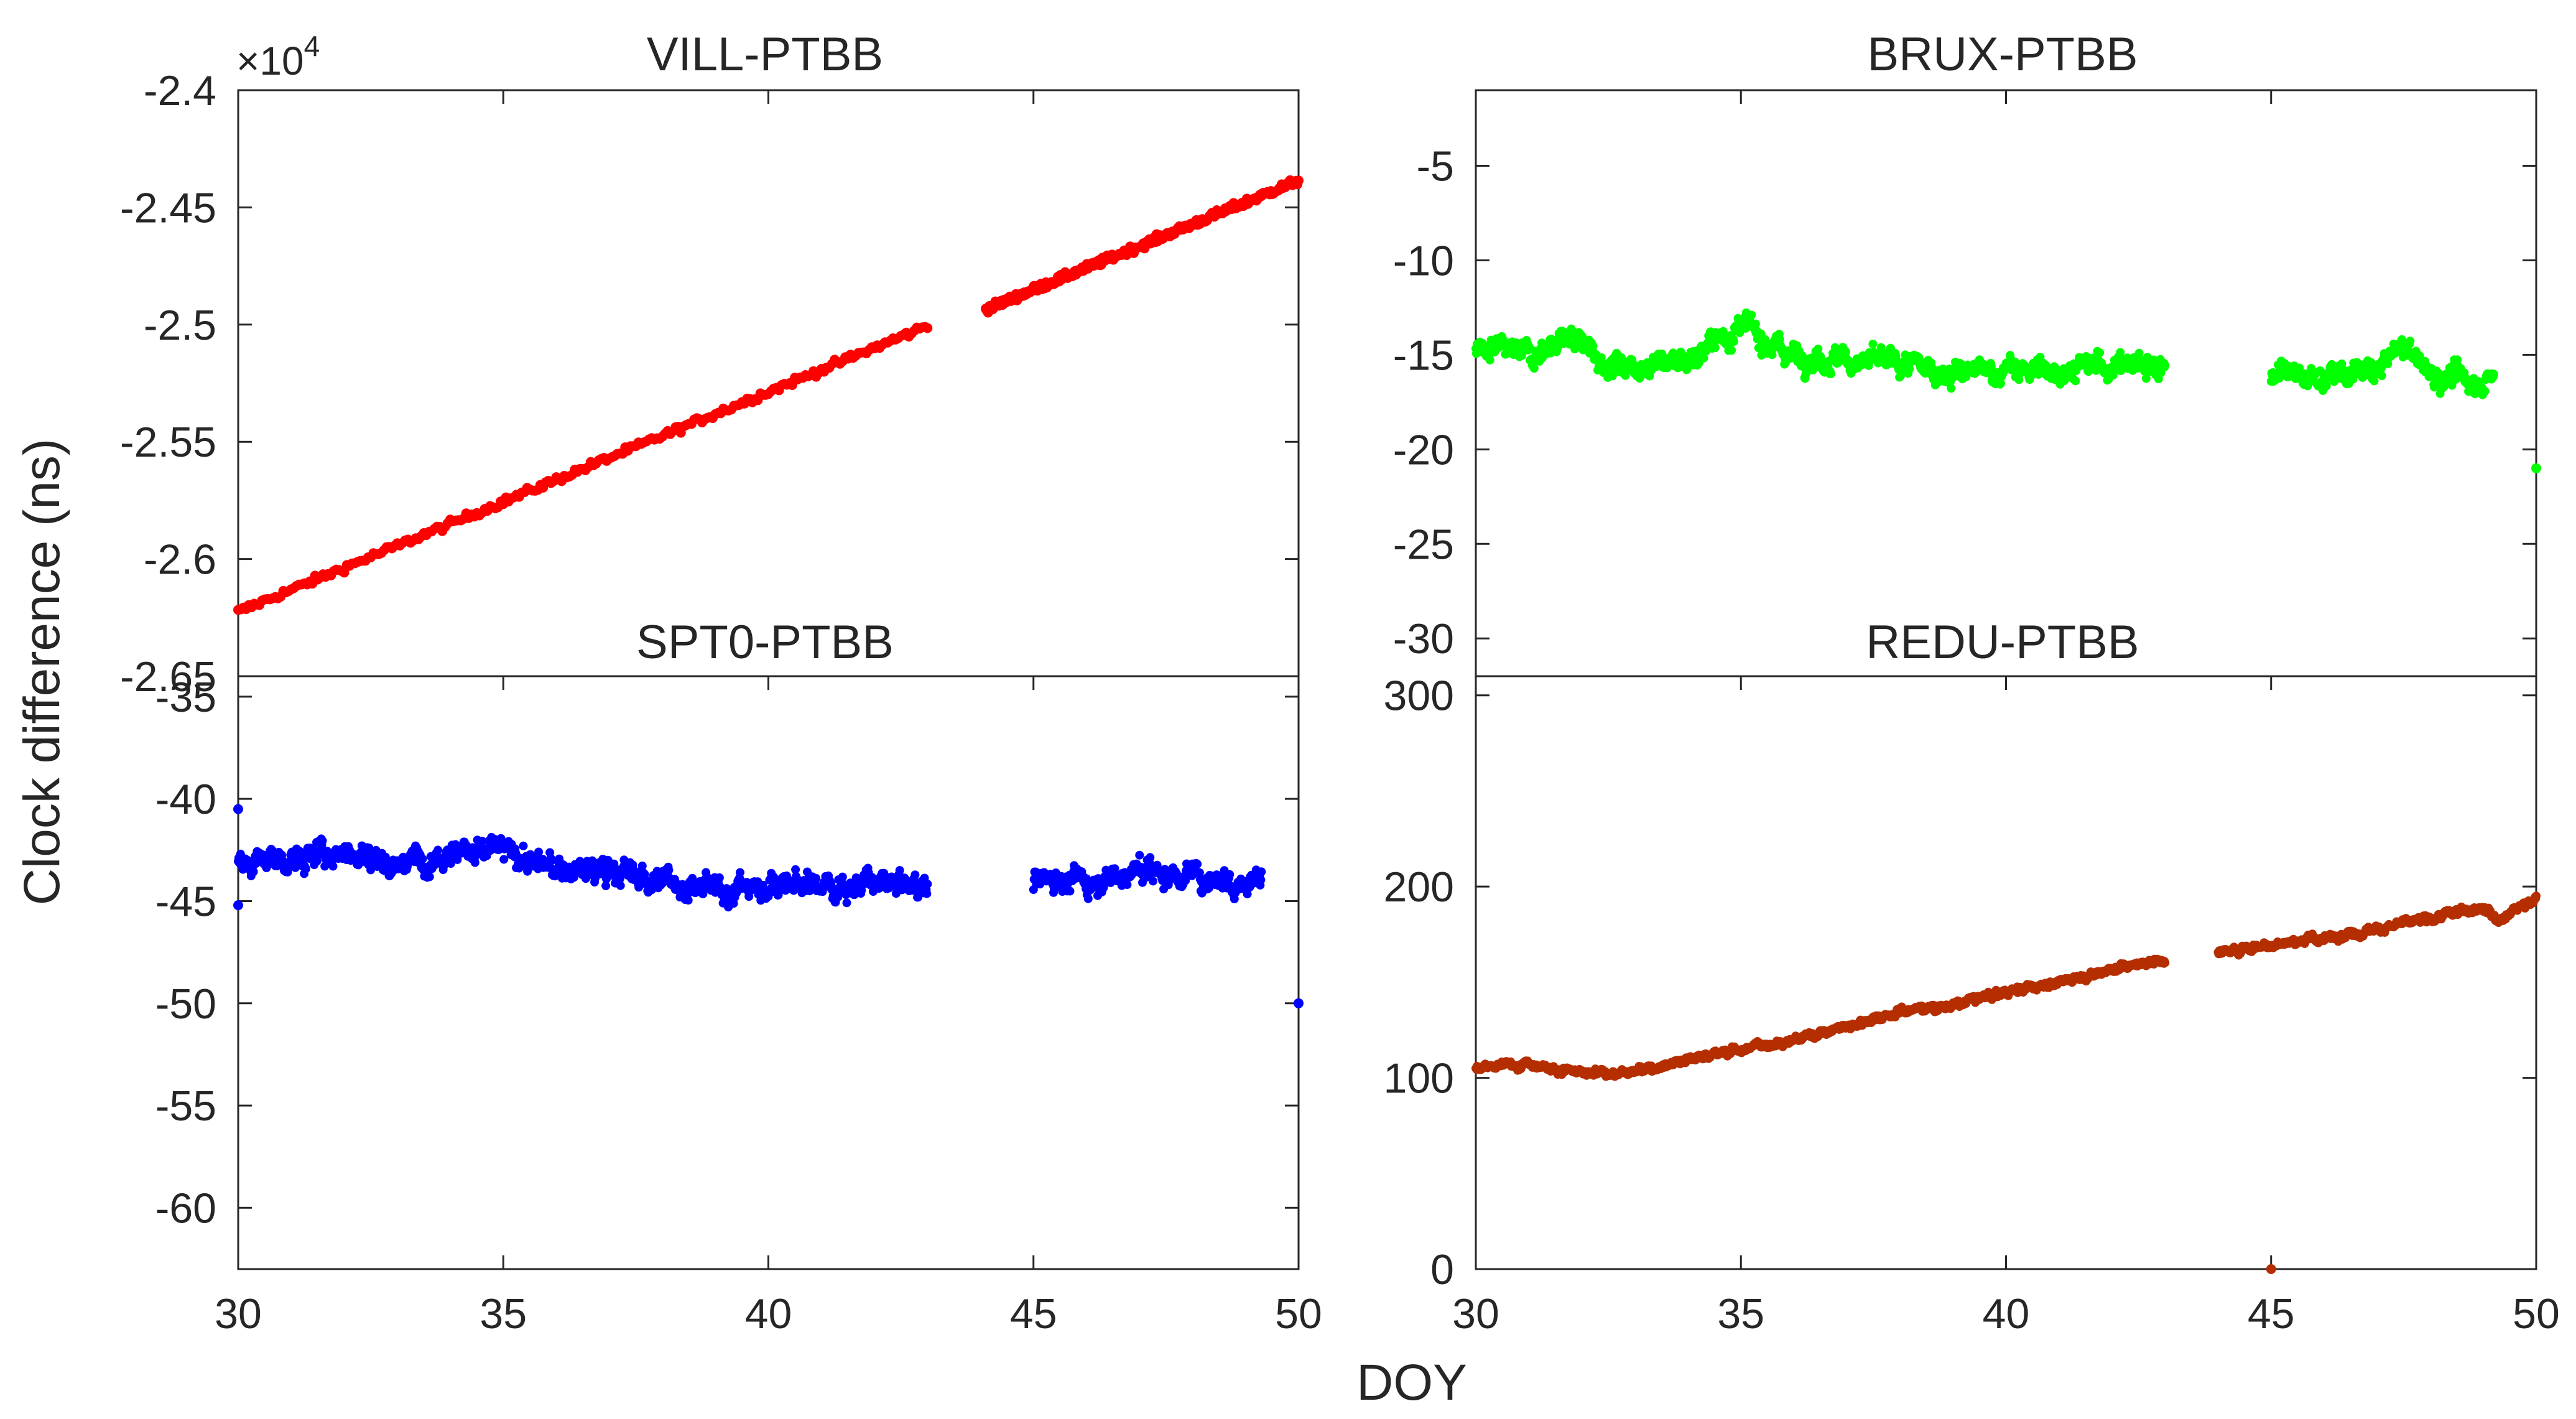  I want to click on panel-title: REDU-PTBB, so click(2003, 642).